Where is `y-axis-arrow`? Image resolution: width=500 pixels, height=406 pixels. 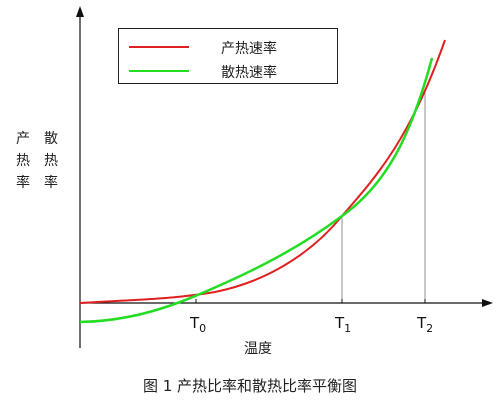
y-axis-arrow is located at coordinates (80, 11).